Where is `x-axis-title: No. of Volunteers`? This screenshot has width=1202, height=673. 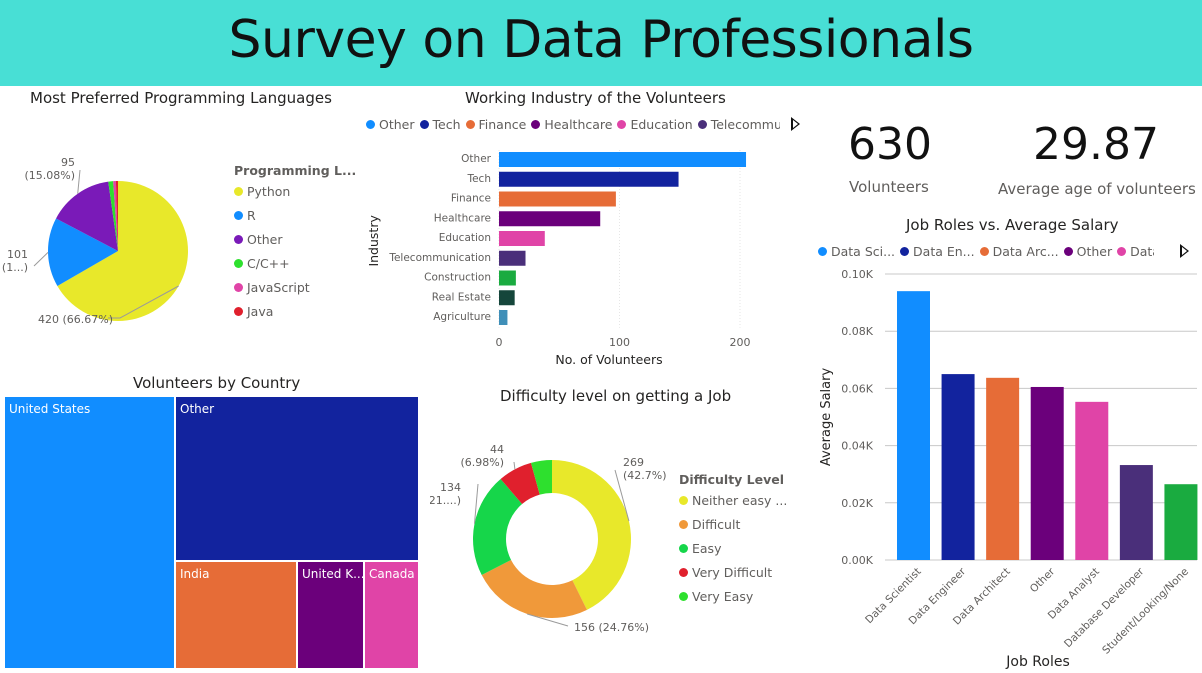 x-axis-title: No. of Volunteers is located at coordinates (608, 359).